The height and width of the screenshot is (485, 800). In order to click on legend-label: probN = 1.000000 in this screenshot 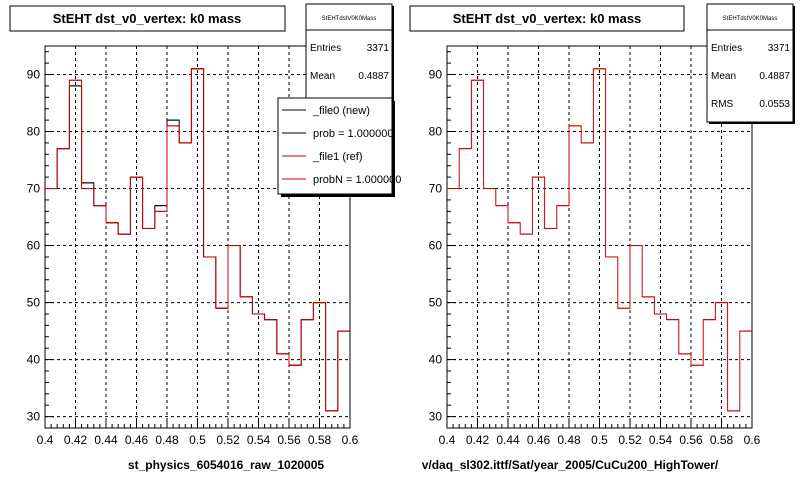, I will do `click(357, 180)`.